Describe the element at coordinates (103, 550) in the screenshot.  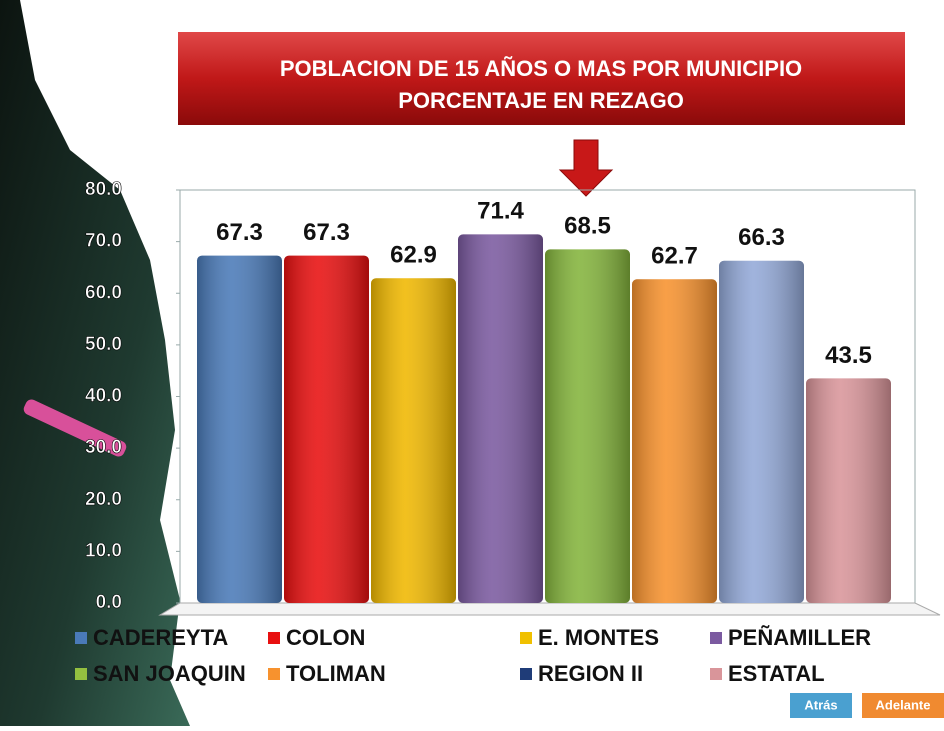
I see `y-tick-label: 10.0` at that location.